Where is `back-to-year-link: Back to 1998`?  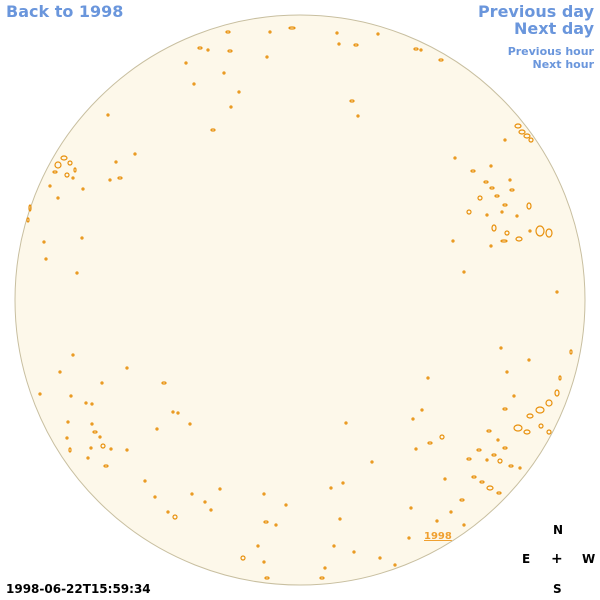
back-to-year-link: Back to 1998 is located at coordinates (65, 11).